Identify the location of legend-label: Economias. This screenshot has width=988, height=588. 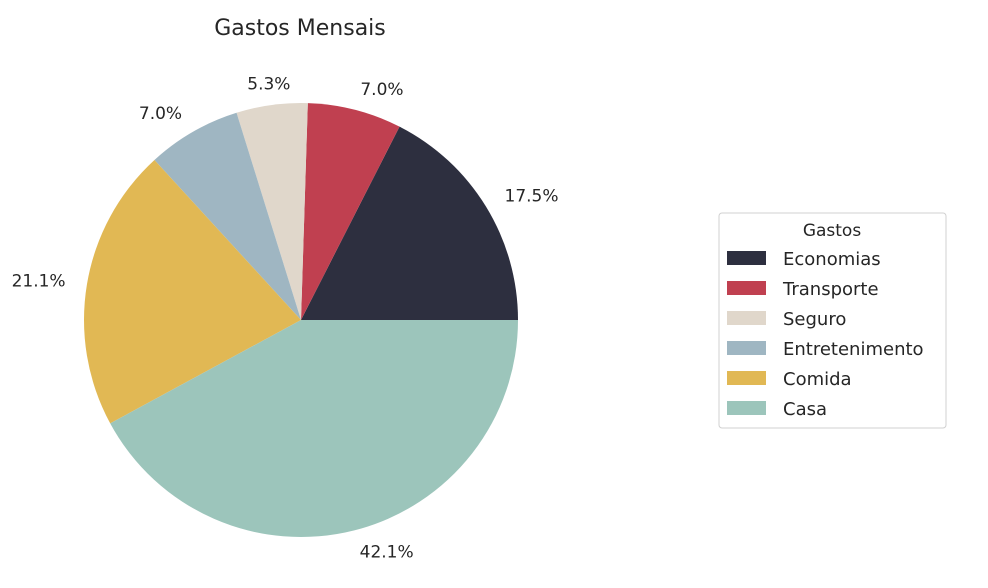
(832, 259).